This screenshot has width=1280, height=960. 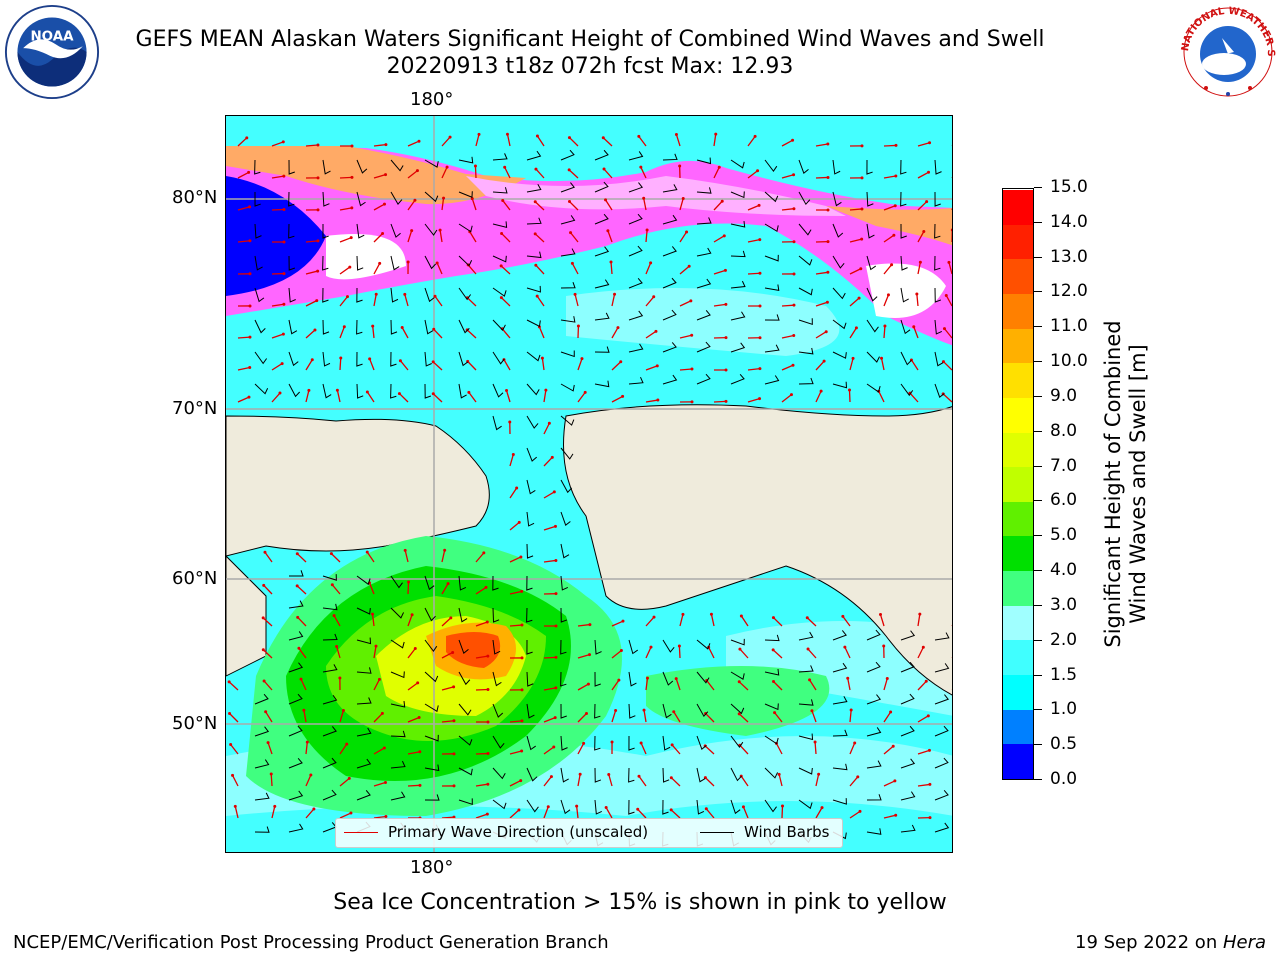 I want to click on colorbar-tick, so click(x=1038, y=222).